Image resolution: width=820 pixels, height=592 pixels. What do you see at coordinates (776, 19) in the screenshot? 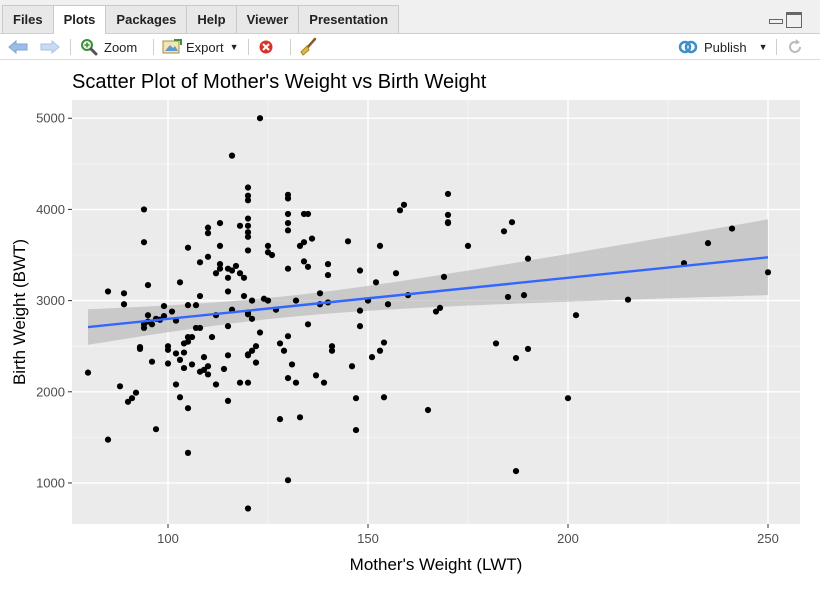
I see `minimize-pane-icon` at bounding box center [776, 19].